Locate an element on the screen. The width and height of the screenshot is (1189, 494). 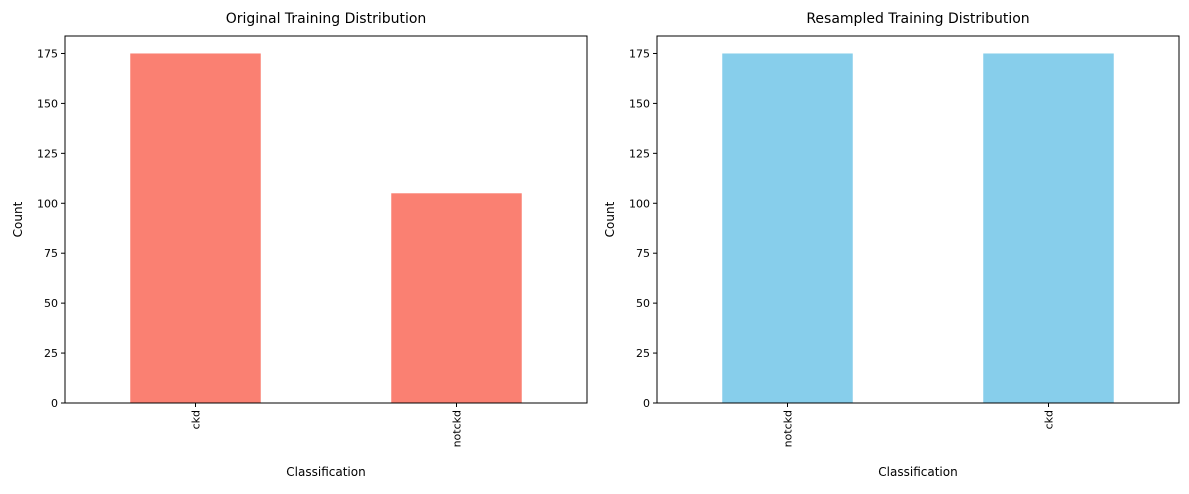
y-ticks-original: 0 25 50 75 100 125 150 175 is located at coordinates (51, 228).